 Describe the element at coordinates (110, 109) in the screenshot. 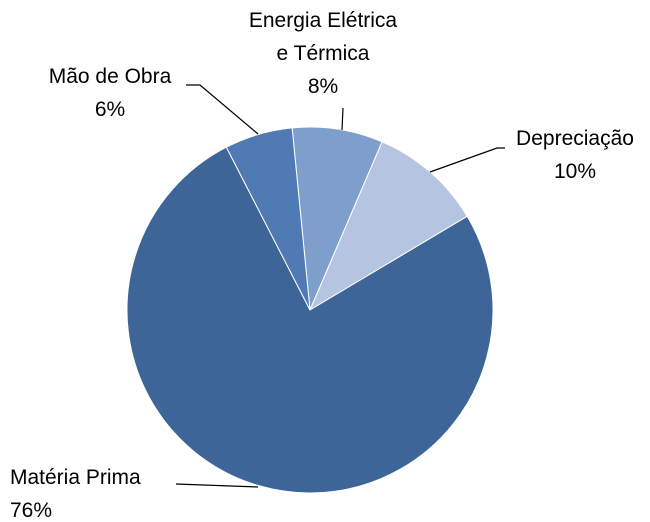

I see `percent-label: 6%` at that location.